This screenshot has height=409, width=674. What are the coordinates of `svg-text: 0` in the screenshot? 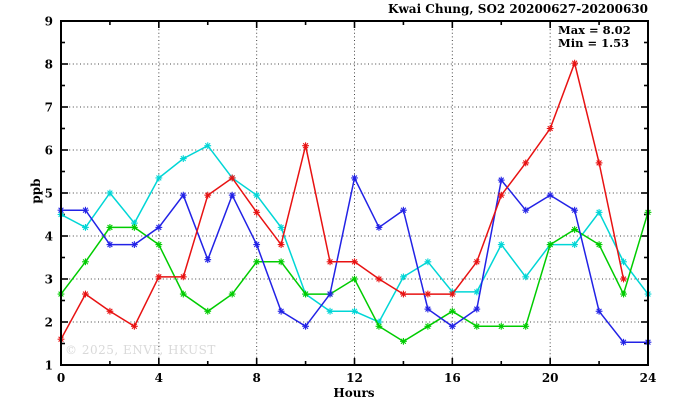 It's located at (61, 378).